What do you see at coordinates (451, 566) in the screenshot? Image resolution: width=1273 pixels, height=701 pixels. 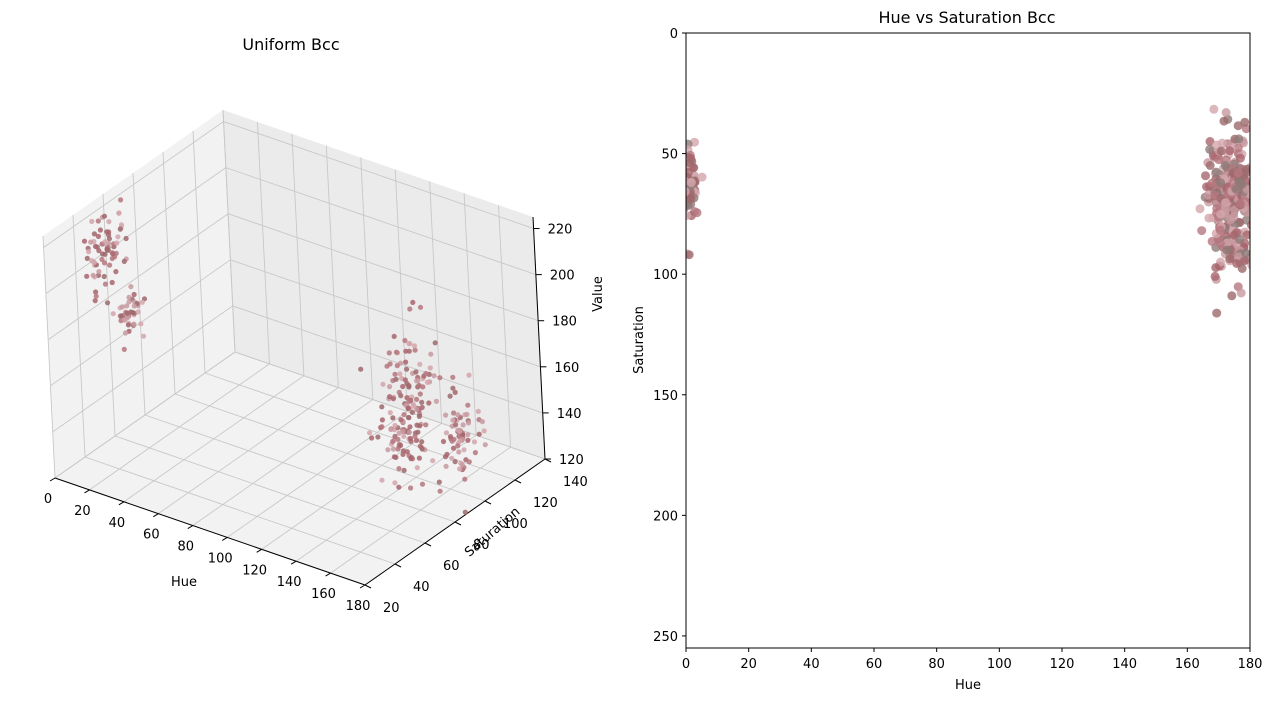 I see `y-tick-label: 60` at bounding box center [451, 566].